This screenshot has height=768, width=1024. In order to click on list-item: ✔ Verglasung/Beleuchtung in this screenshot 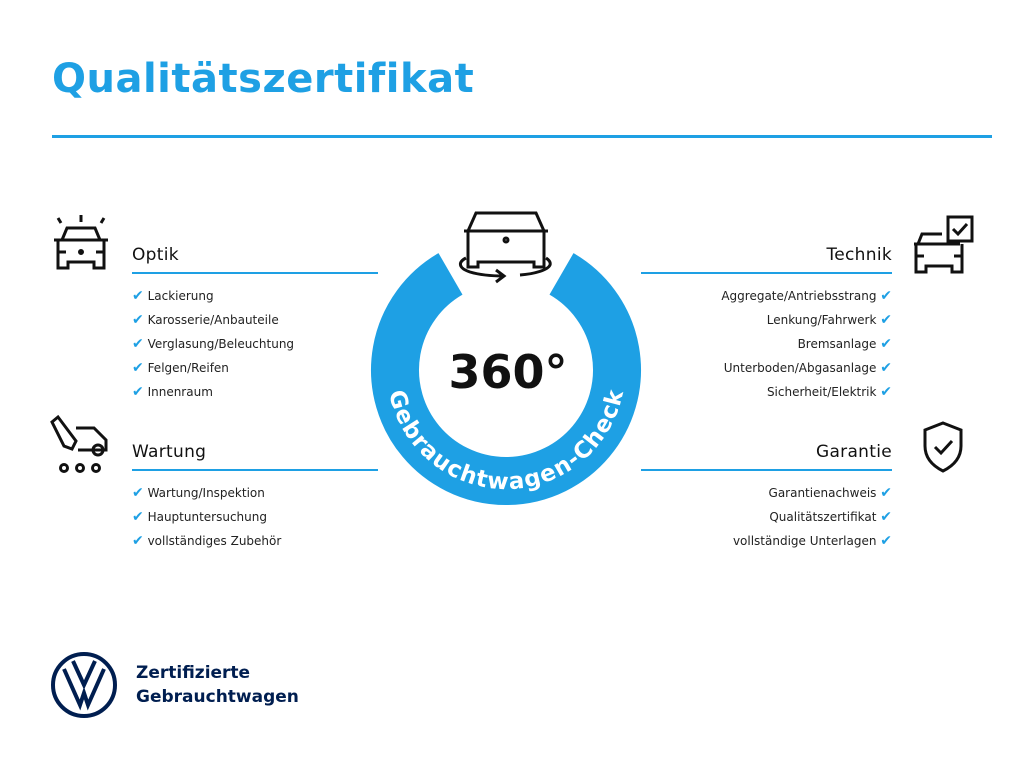, I will do `click(213, 344)`.